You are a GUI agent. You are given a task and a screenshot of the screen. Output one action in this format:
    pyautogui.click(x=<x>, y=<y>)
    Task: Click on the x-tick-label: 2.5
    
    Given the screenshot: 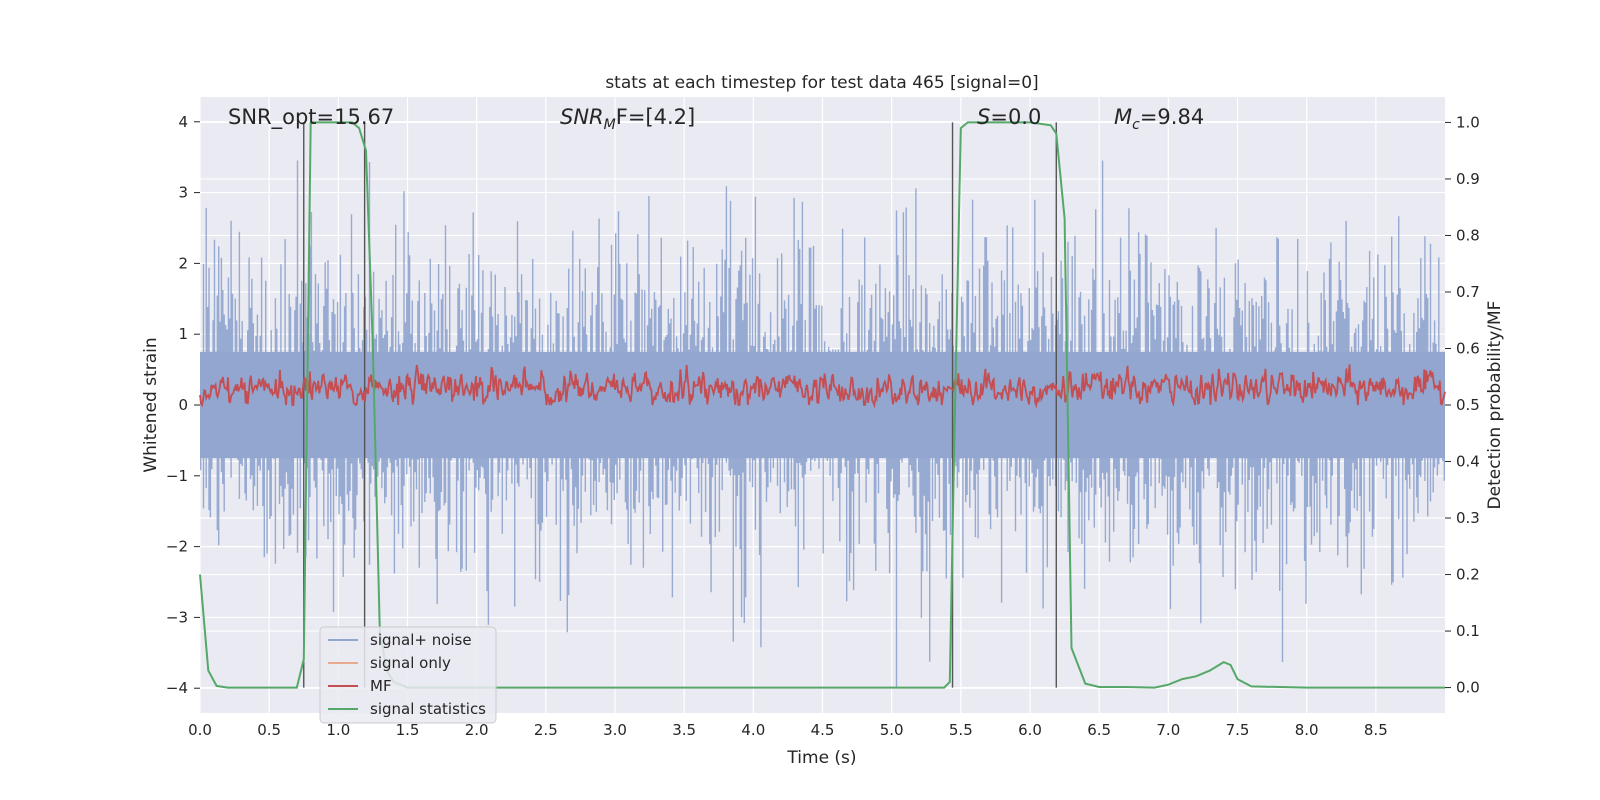 What is the action you would take?
    pyautogui.click(x=546, y=730)
    